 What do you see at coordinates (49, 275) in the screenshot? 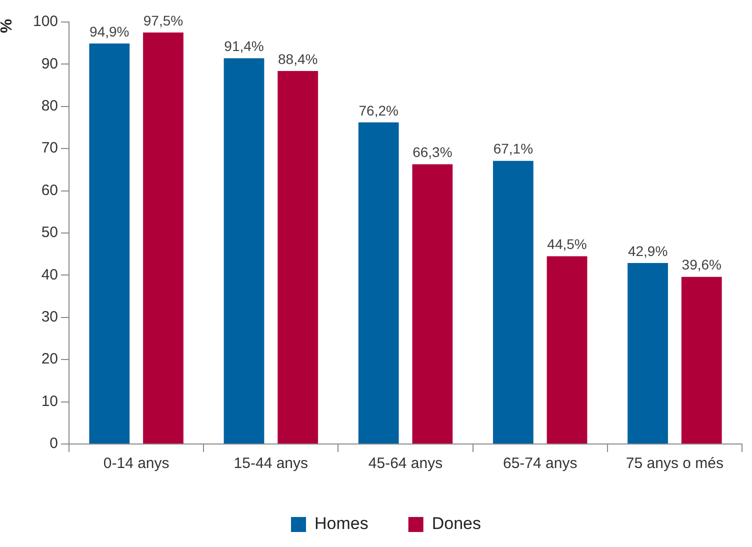
I see `y-tick-label: 40` at bounding box center [49, 275].